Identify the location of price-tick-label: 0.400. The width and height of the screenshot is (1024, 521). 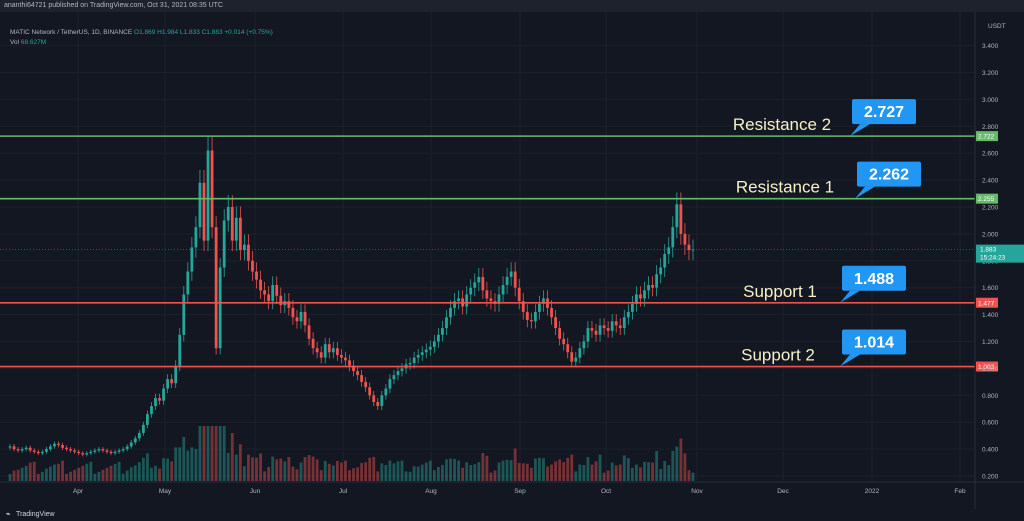
(990, 450).